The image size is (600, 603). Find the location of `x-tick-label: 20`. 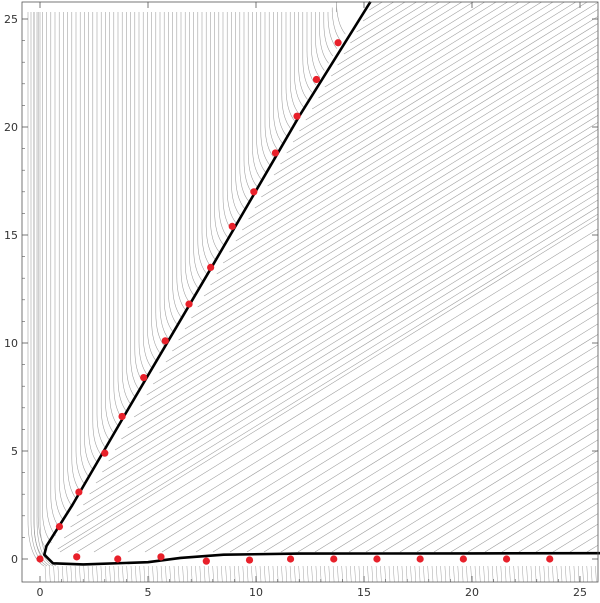

x-tick-label: 20 is located at coordinates (472, 592).